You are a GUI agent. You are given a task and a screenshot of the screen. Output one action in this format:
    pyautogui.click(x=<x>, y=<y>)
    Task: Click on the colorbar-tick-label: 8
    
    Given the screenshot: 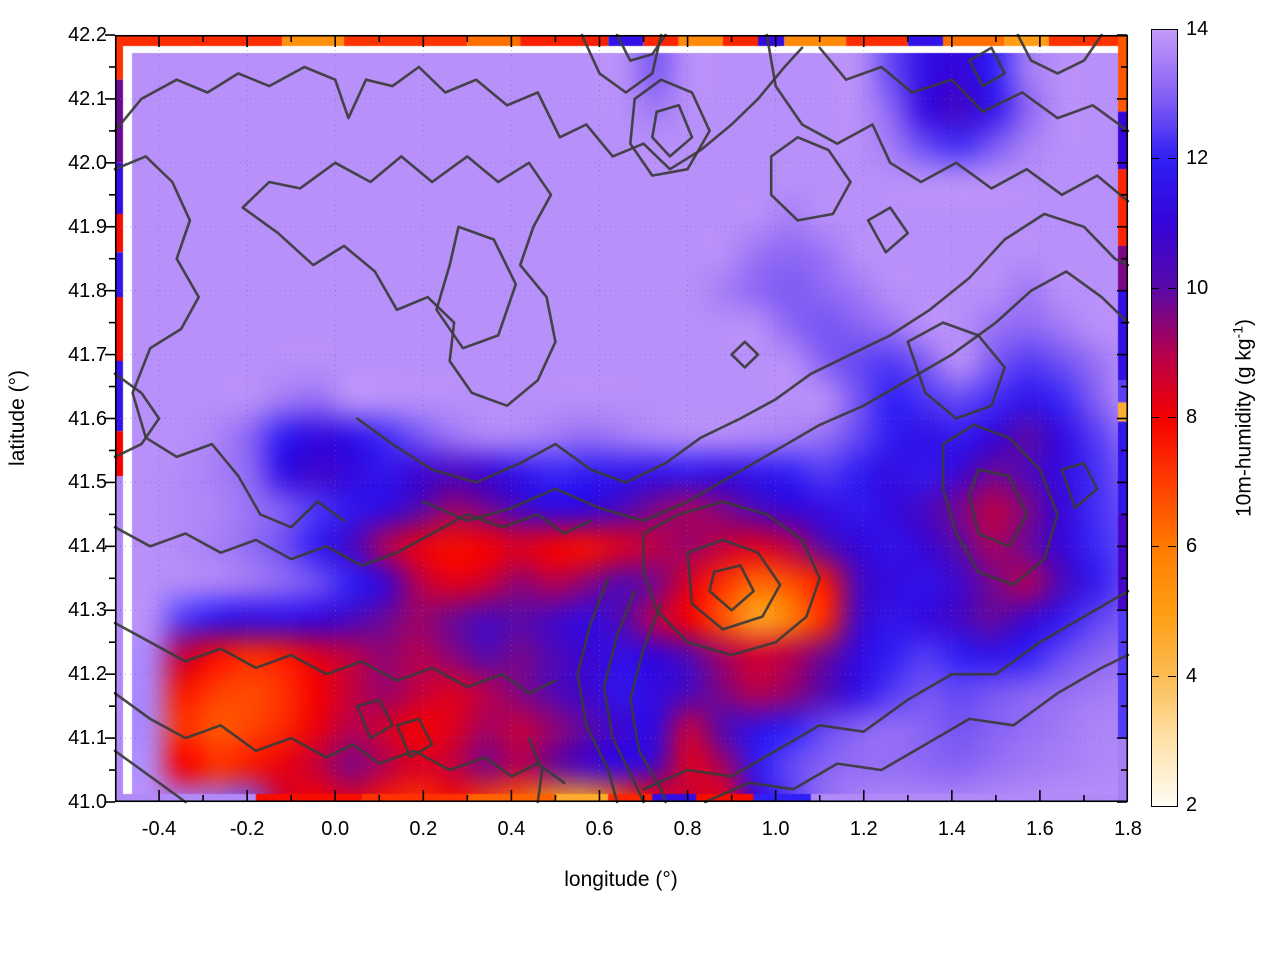 What is the action you would take?
    pyautogui.click(x=1192, y=417)
    